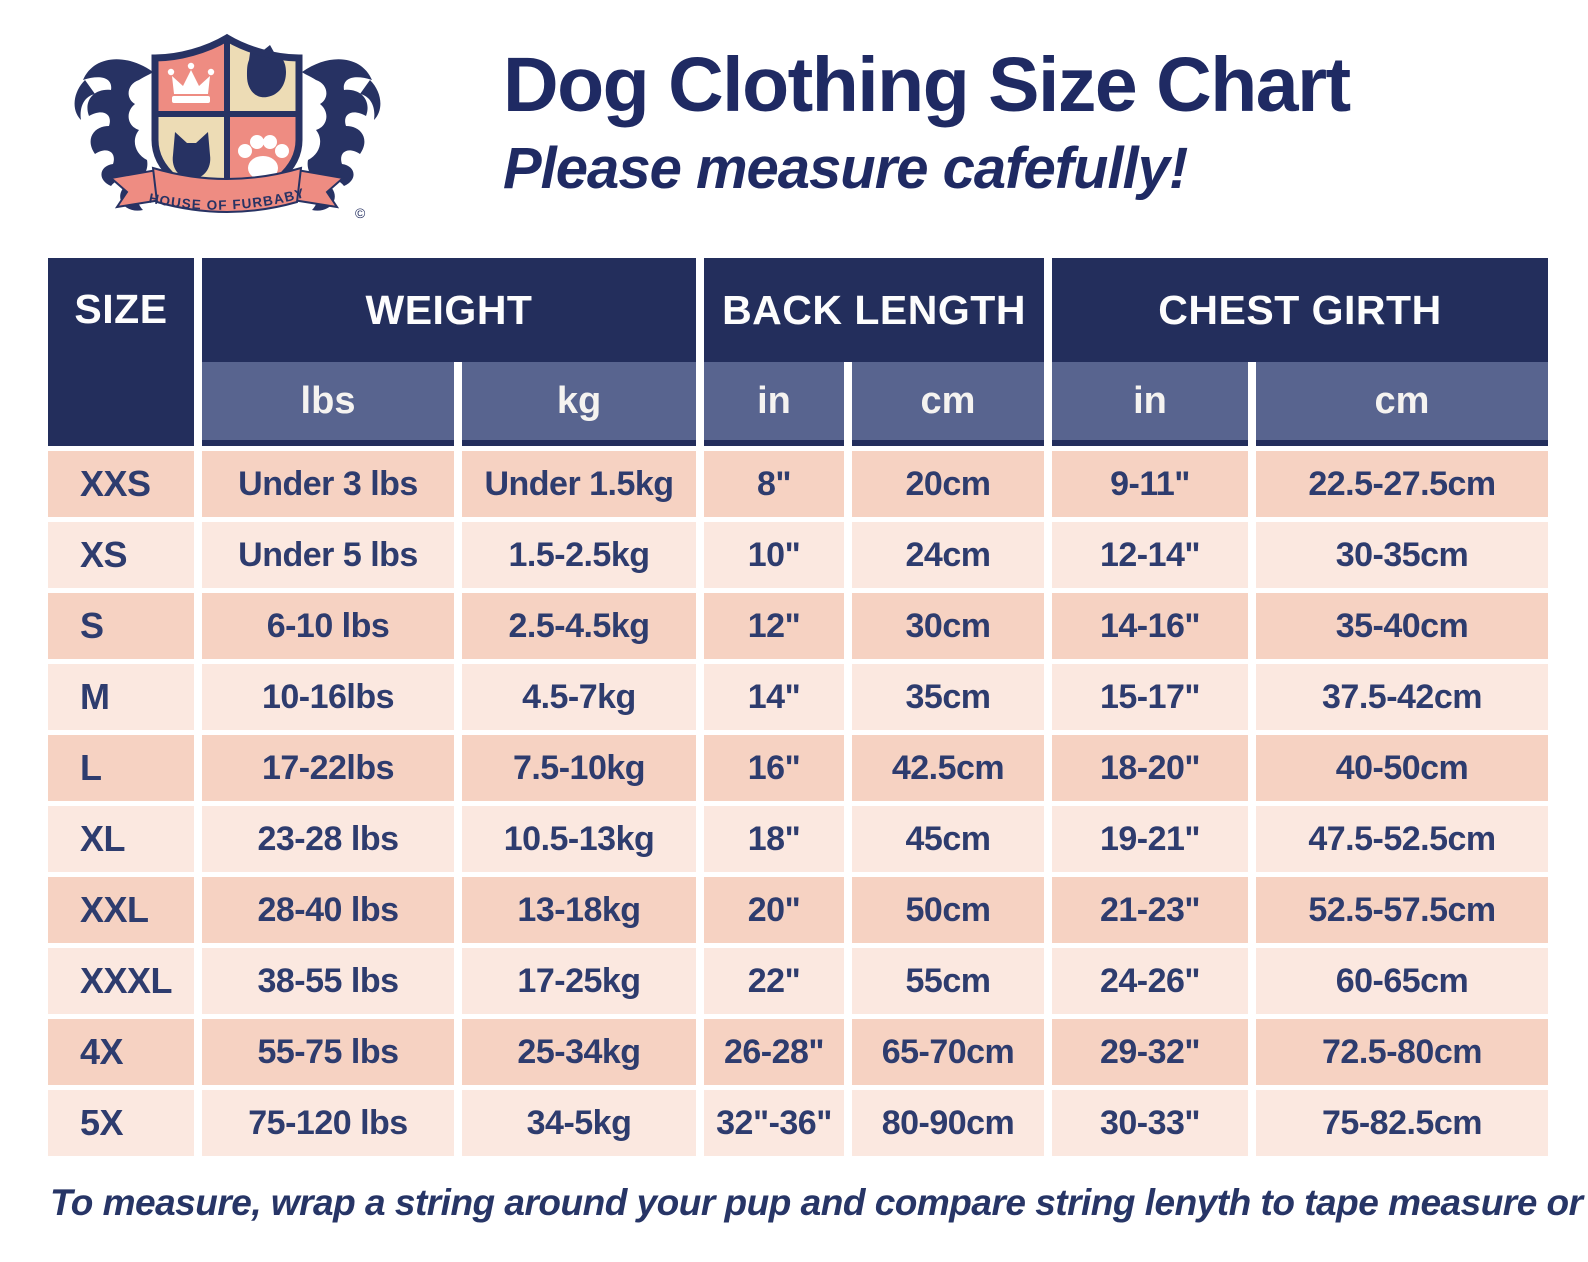 This screenshot has height=1262, width=1588. Describe the element at coordinates (579, 552) in the screenshot. I see `data-cell: 1.5-2.5kg` at that location.